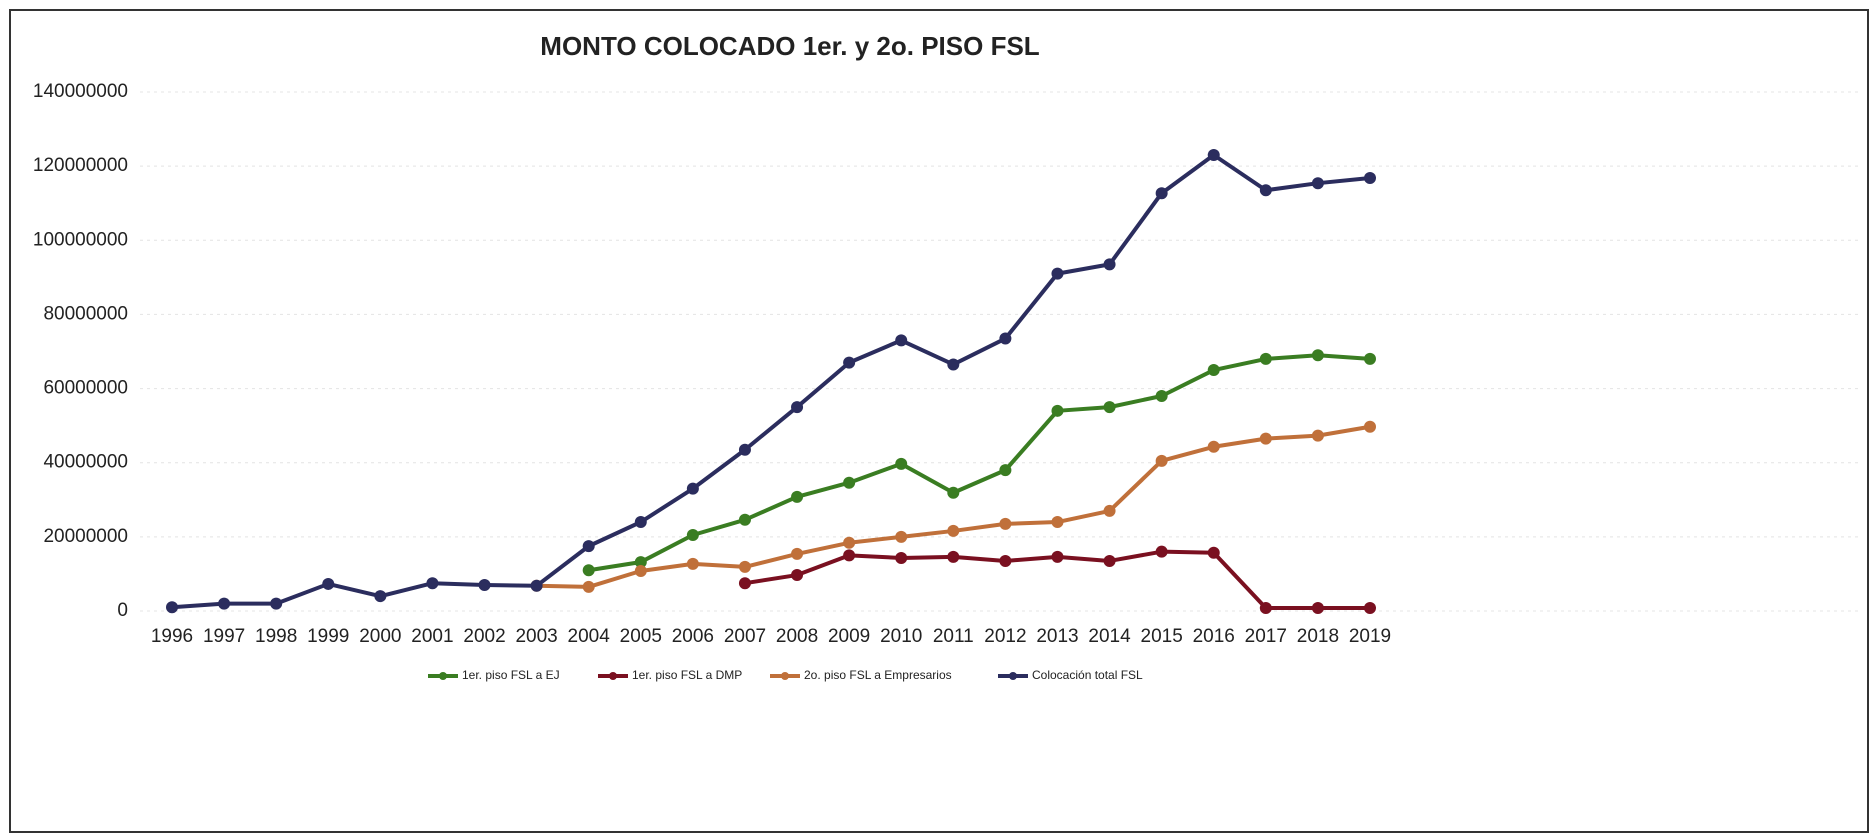  I want to click on legend-label: Colocación total FSL, so click(1087, 675).